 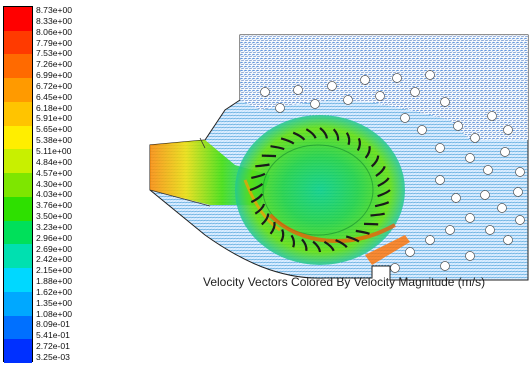 I want to click on colormap-tick-label: 6.72e+00, so click(x=54, y=85).